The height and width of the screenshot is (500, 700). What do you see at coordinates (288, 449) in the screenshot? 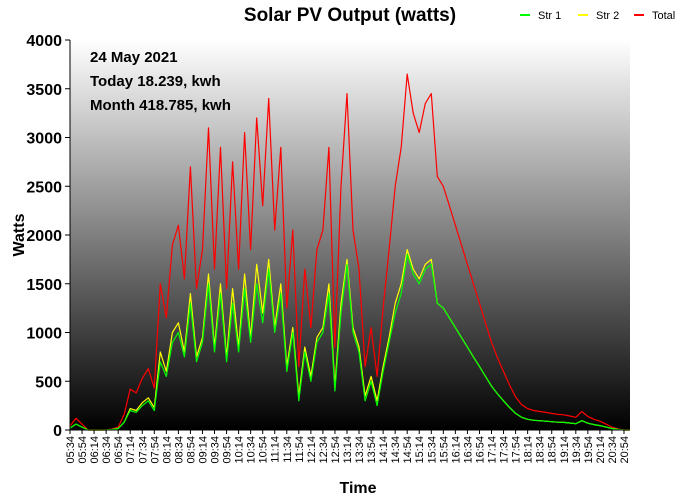
I see `x-tick-label: 11:34` at bounding box center [288, 449].